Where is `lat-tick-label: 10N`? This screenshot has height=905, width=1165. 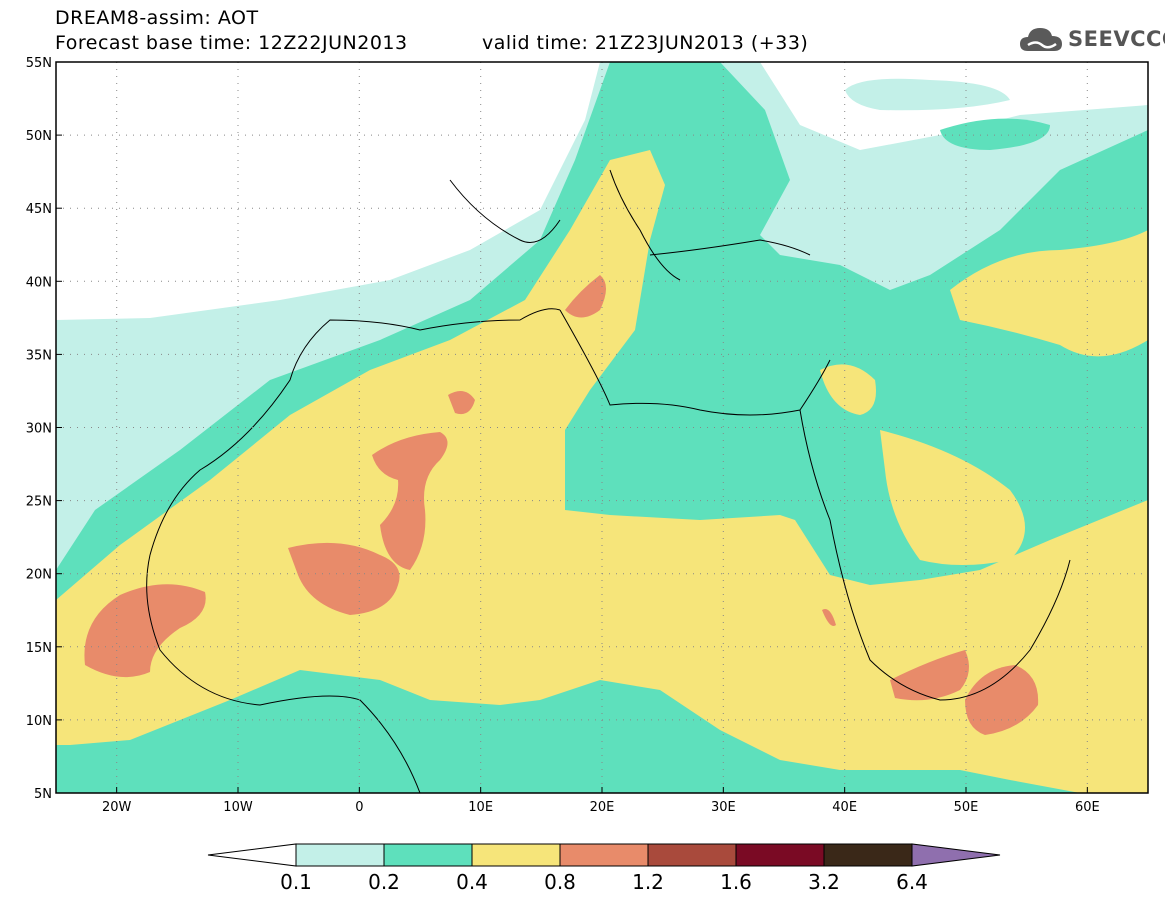
lat-tick-label: 10N is located at coordinates (39, 721).